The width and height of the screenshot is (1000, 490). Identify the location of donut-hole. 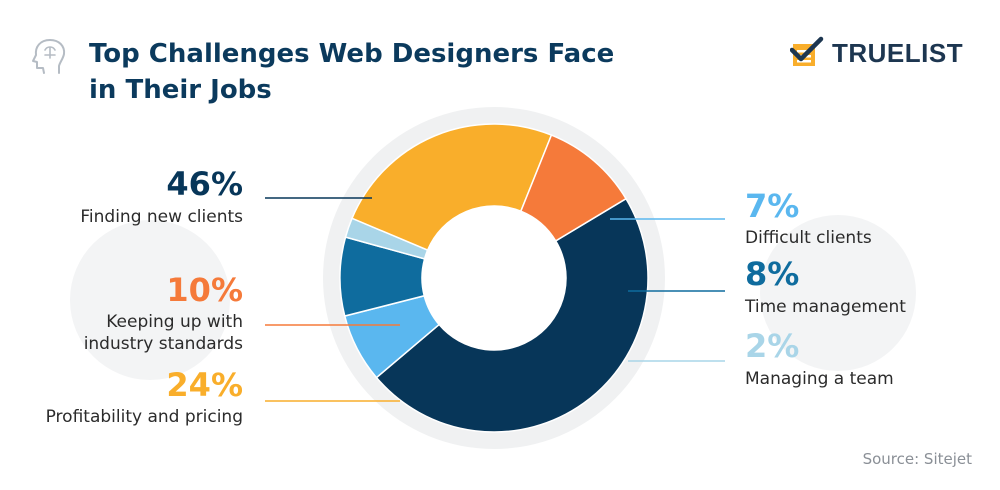
(494, 278).